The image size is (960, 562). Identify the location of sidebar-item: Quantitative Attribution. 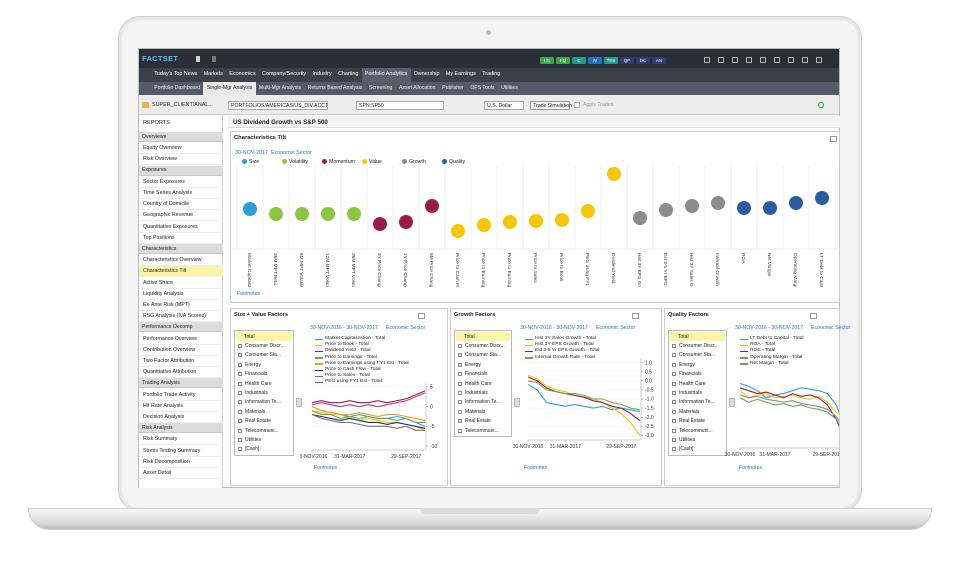
(181, 373).